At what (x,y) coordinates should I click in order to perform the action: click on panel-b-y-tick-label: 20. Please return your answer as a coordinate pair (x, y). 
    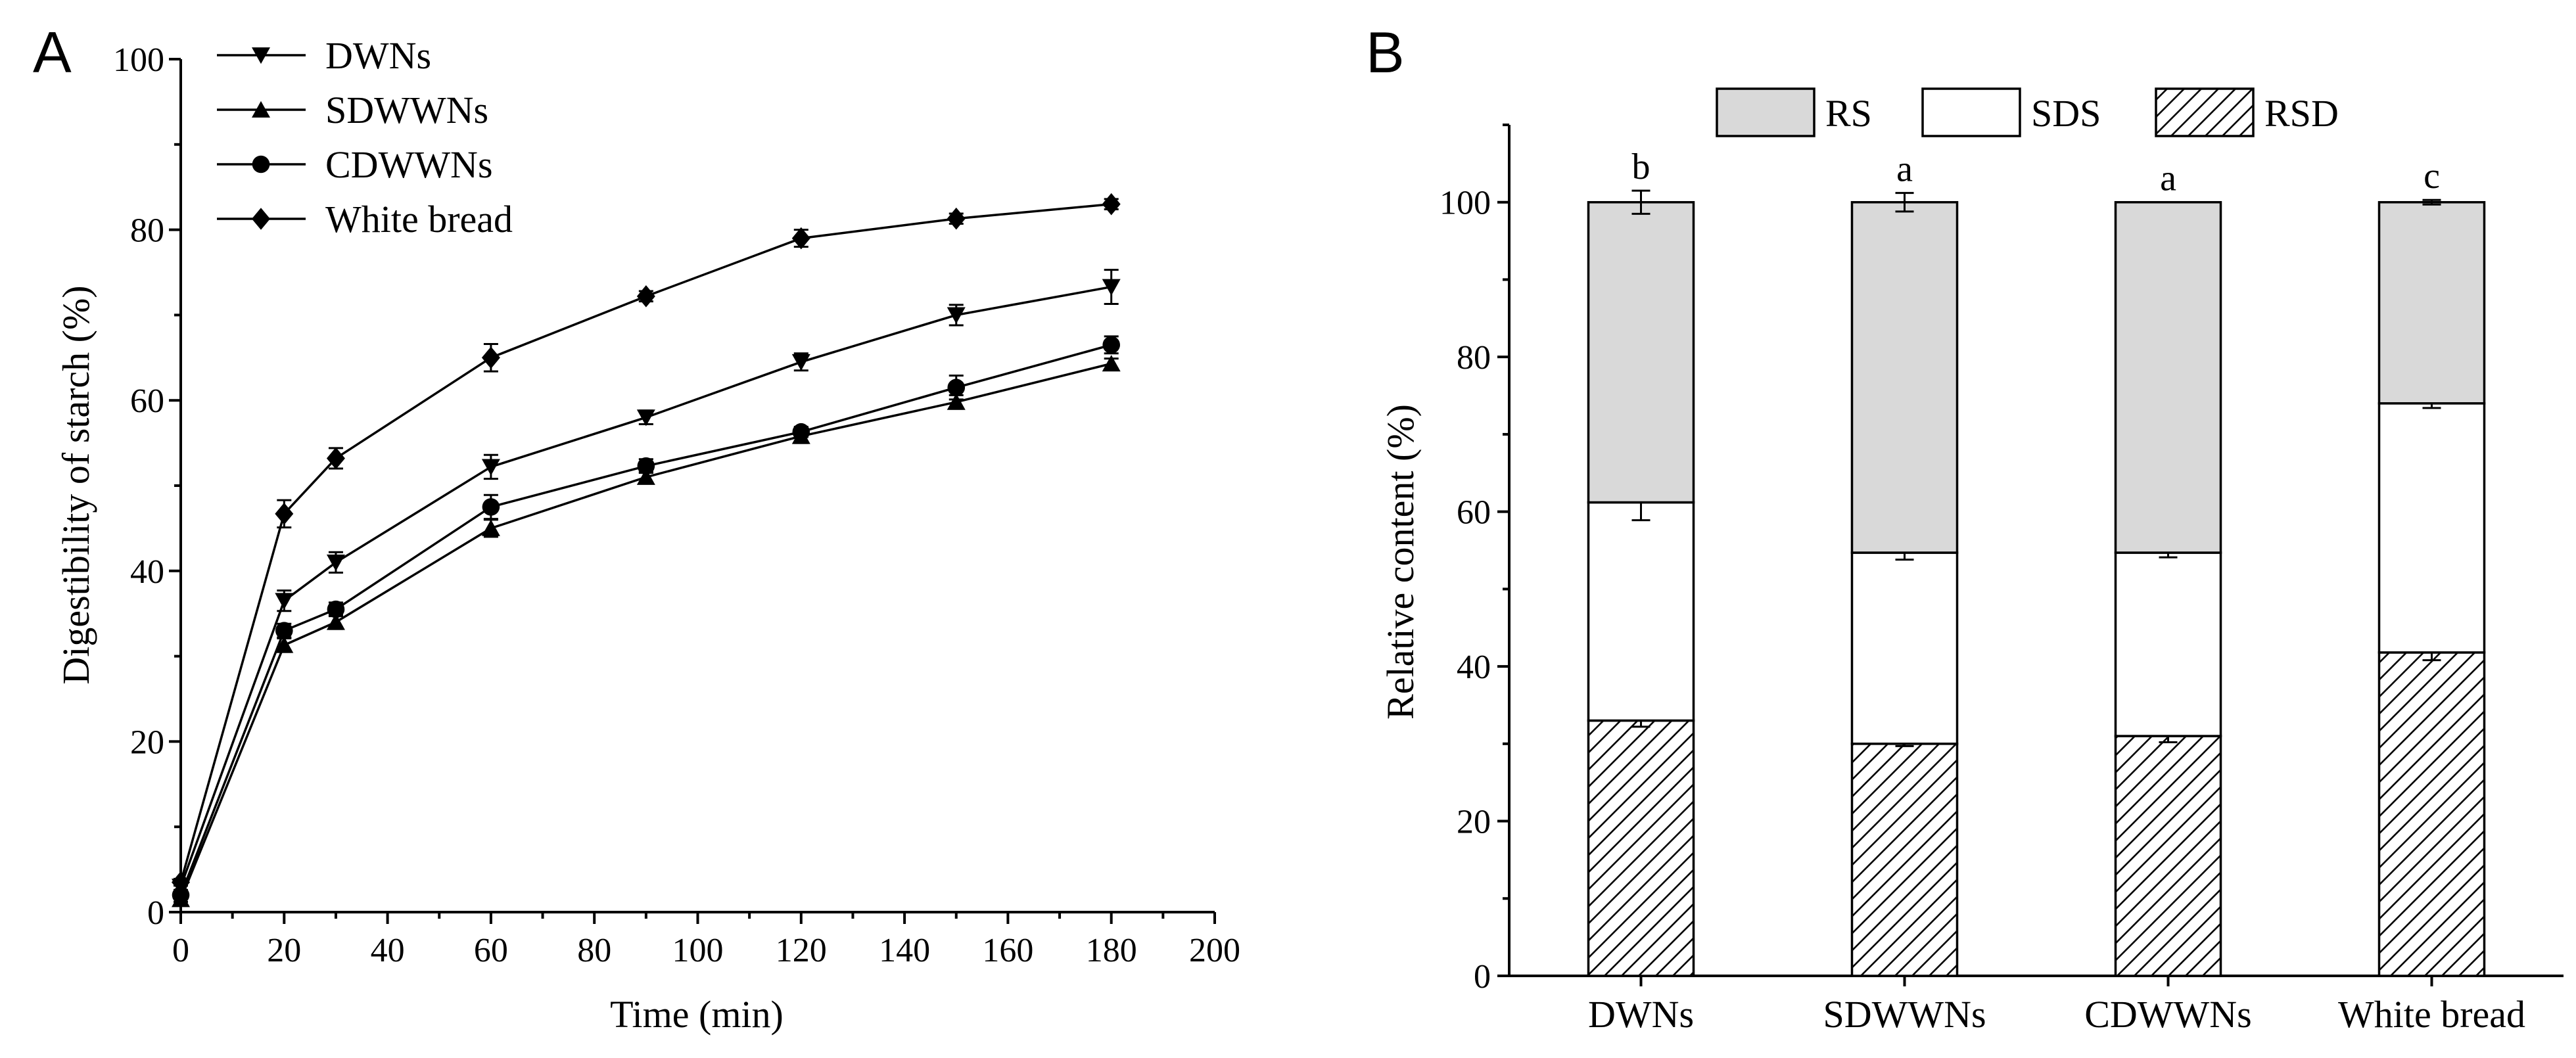
    Looking at the image, I should click on (1474, 822).